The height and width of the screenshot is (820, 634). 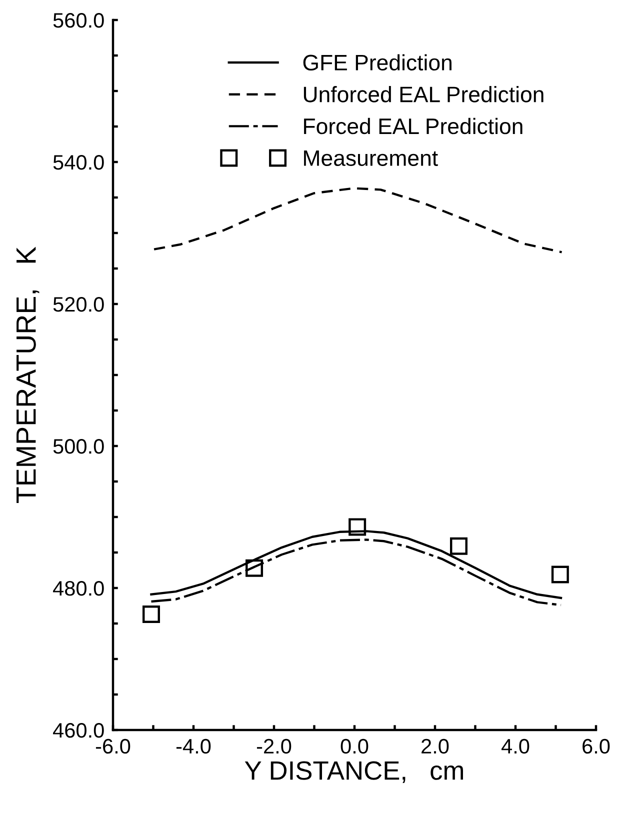 I want to click on legend-label: GFE Prediction, so click(x=377, y=62).